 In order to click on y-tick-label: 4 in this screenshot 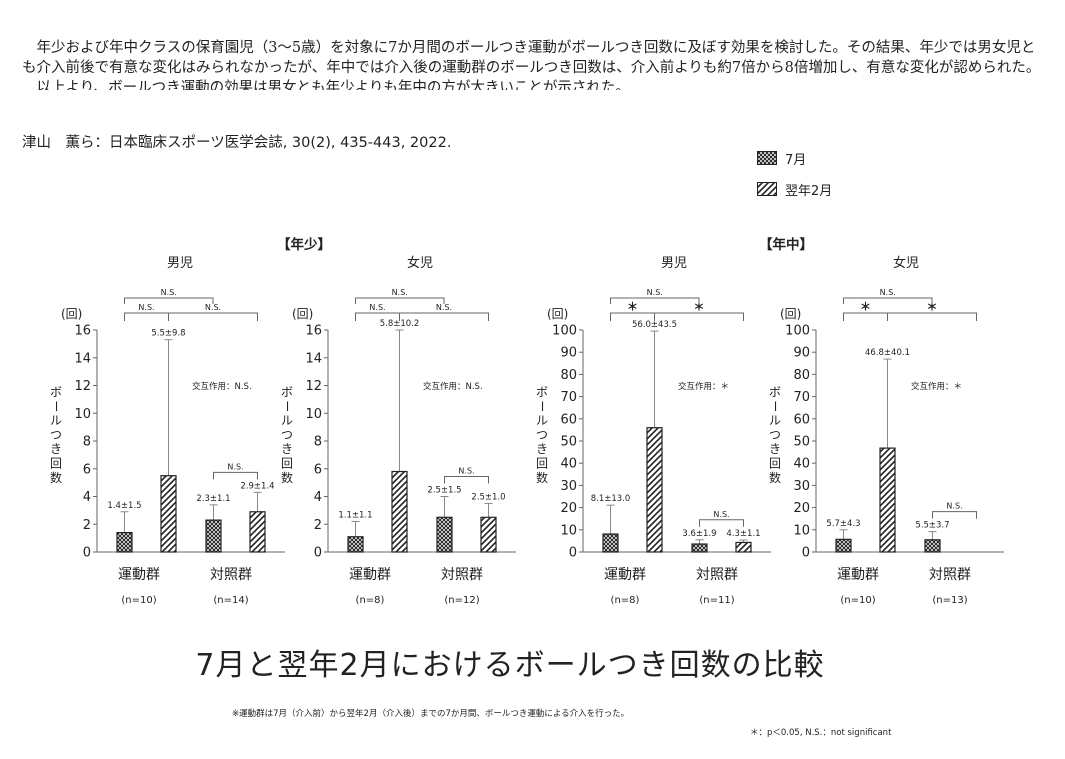, I will do `click(87, 497)`.